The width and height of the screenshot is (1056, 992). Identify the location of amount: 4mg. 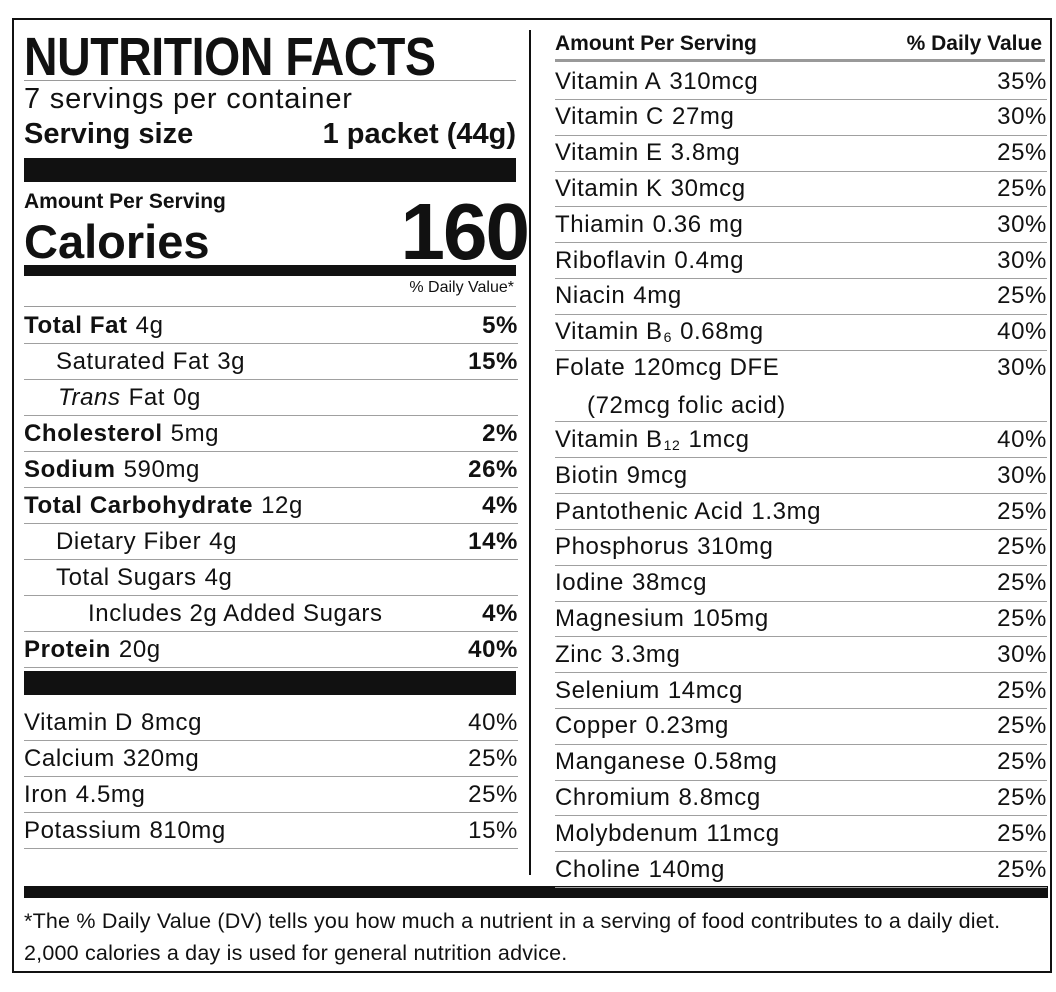
(657, 296).